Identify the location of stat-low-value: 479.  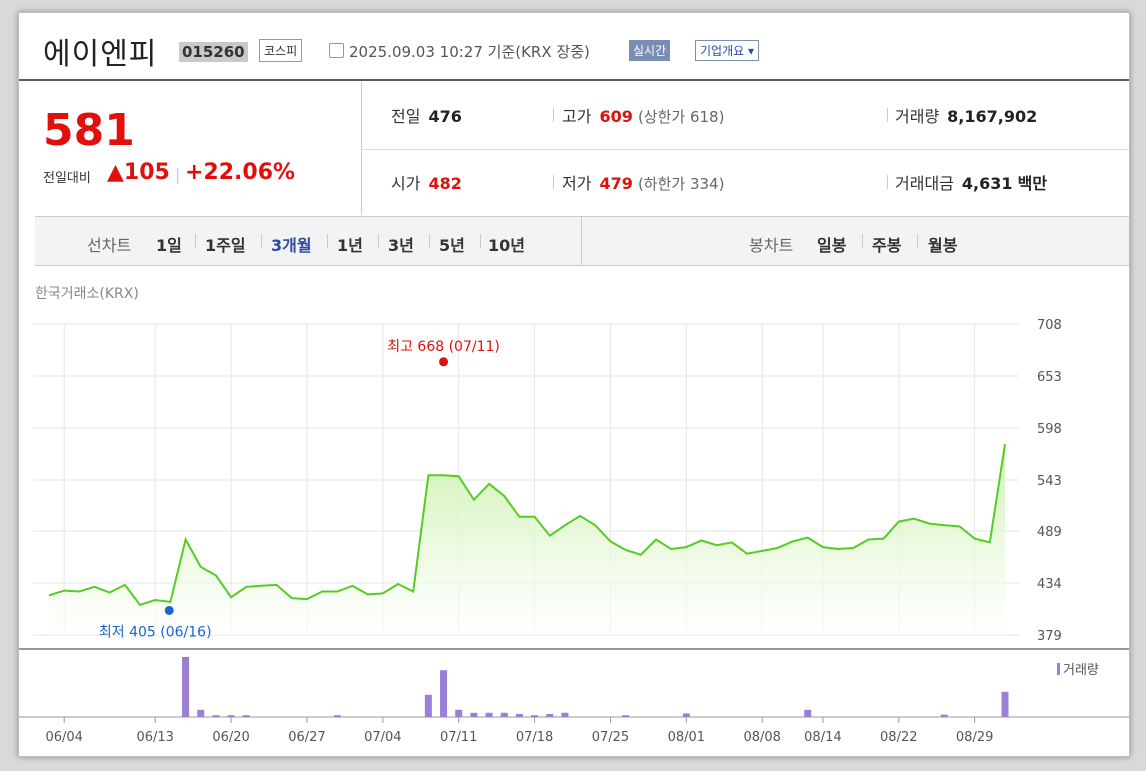
(616, 183).